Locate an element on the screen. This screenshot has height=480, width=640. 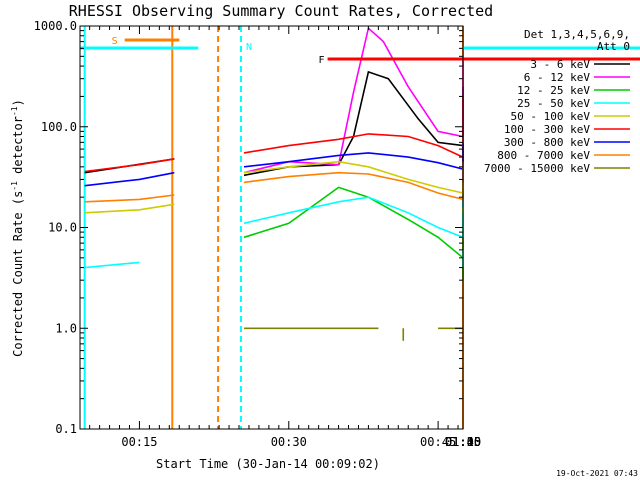
legend-label: 7000 - 15000 keV is located at coordinates (537, 168).